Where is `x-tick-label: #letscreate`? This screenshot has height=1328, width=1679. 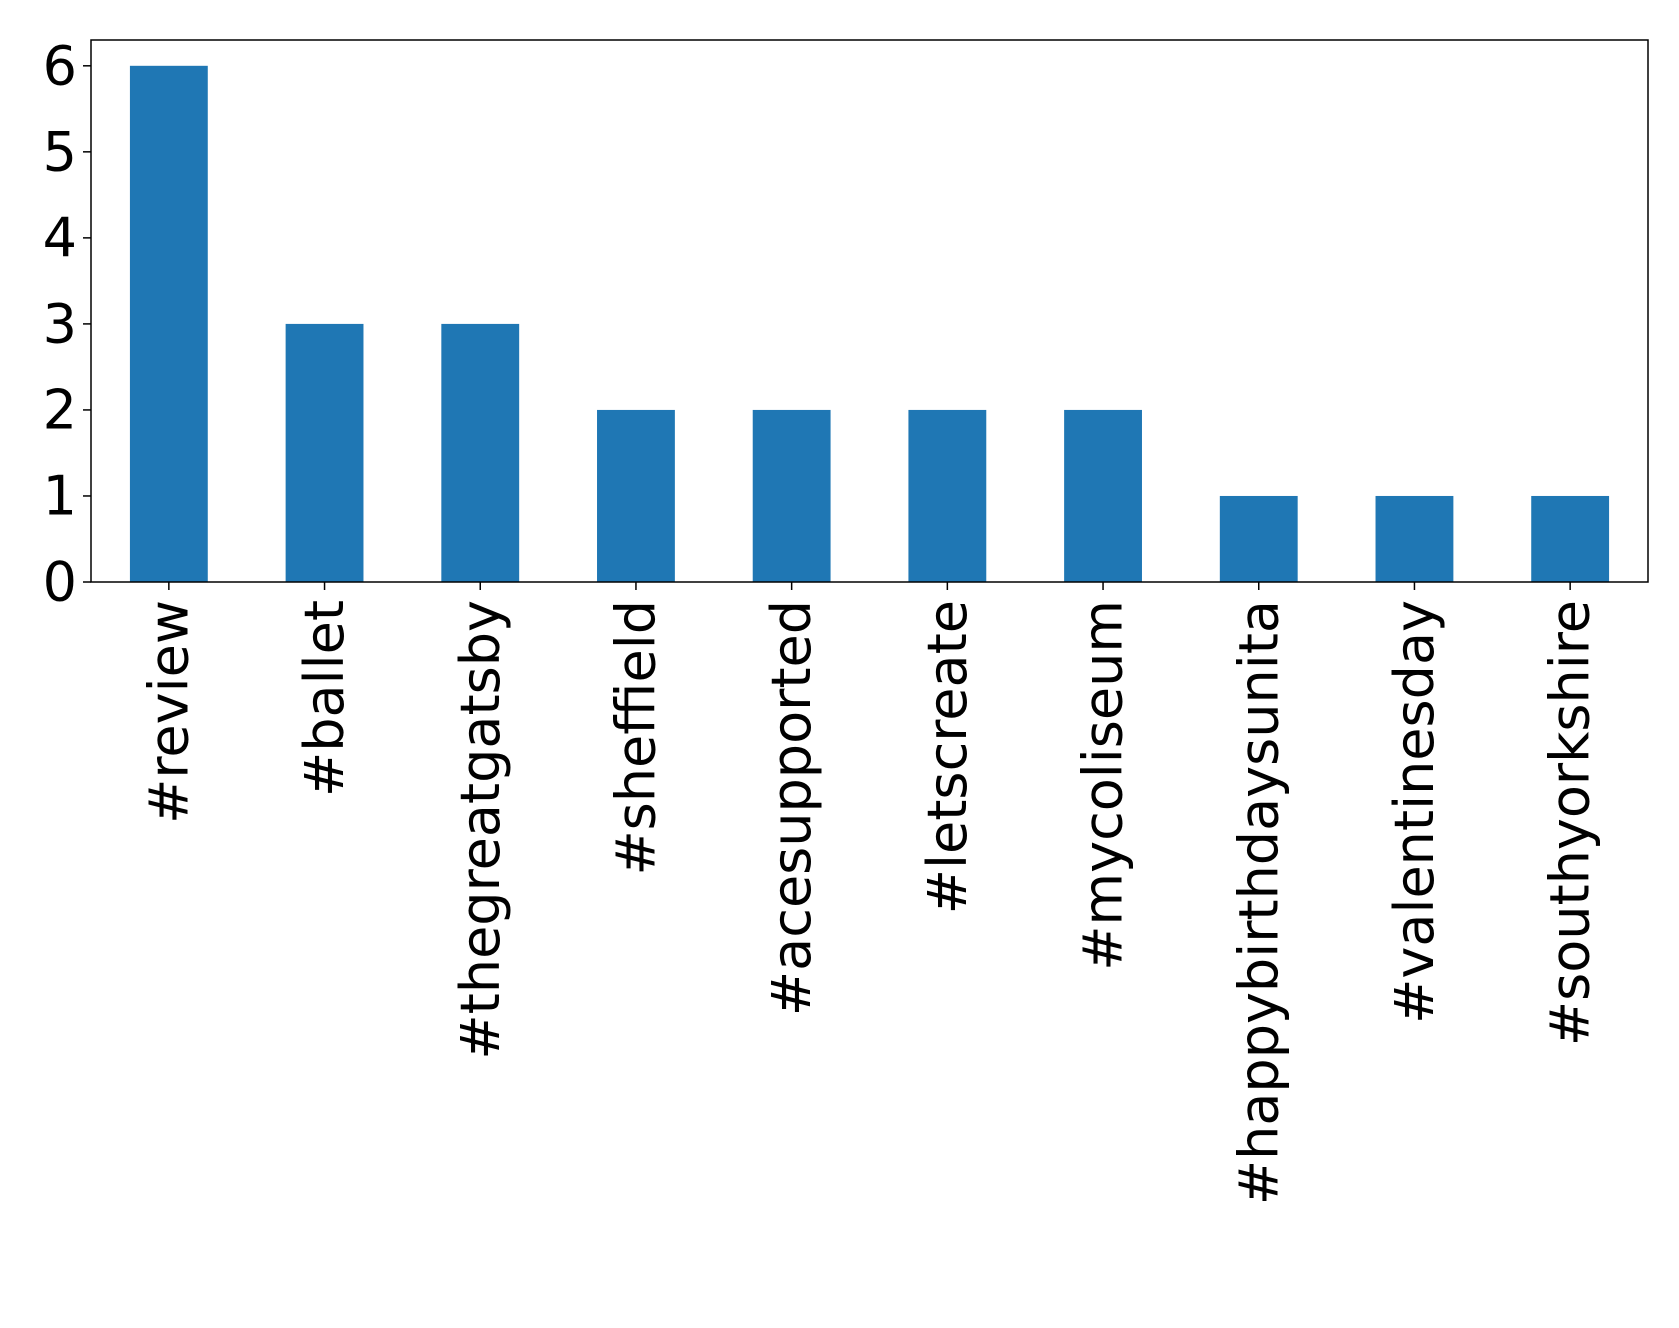
x-tick-label: #letscreate is located at coordinates (947, 757).